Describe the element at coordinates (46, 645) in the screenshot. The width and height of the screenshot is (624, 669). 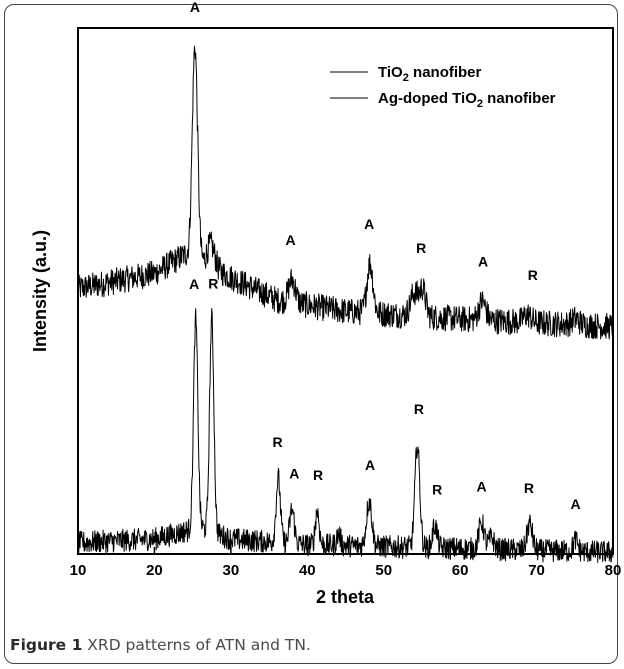
I see `caption-label: Figure 1` at that location.